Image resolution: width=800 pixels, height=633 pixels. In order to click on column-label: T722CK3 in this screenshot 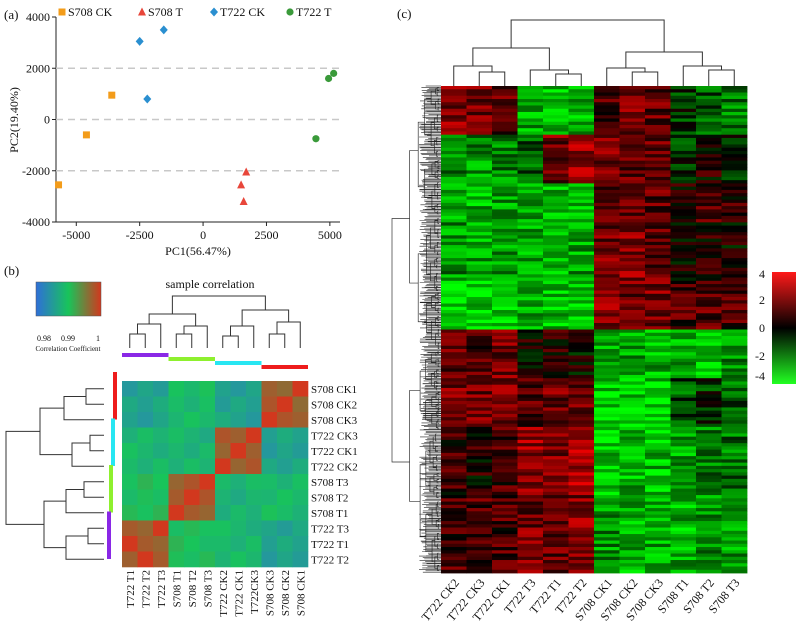, I will do `click(255, 592)`.